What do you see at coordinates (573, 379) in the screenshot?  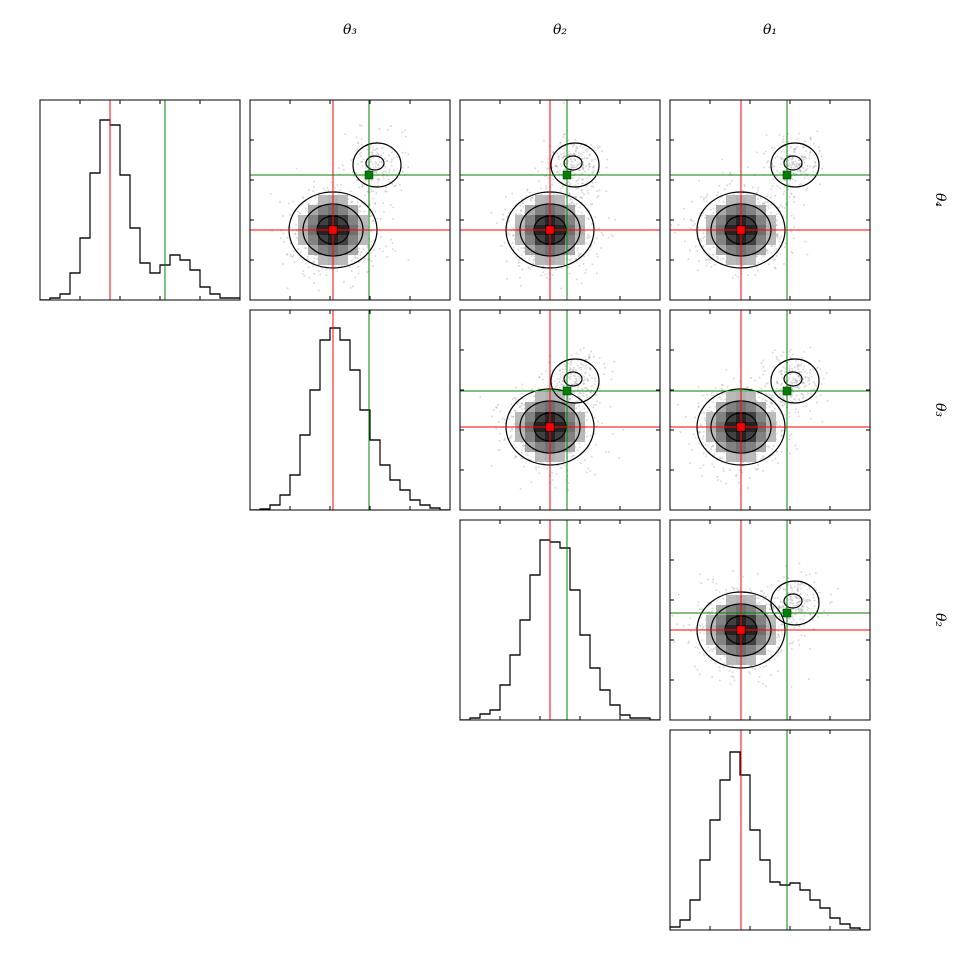 I see `contour` at bounding box center [573, 379].